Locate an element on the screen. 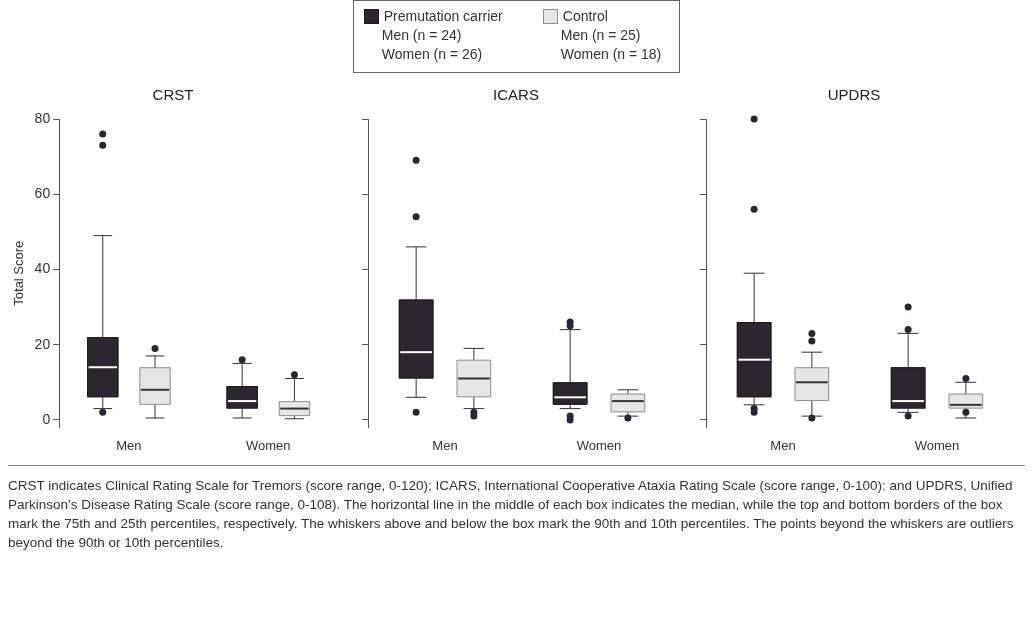  legend-label: Control is located at coordinates (585, 16).